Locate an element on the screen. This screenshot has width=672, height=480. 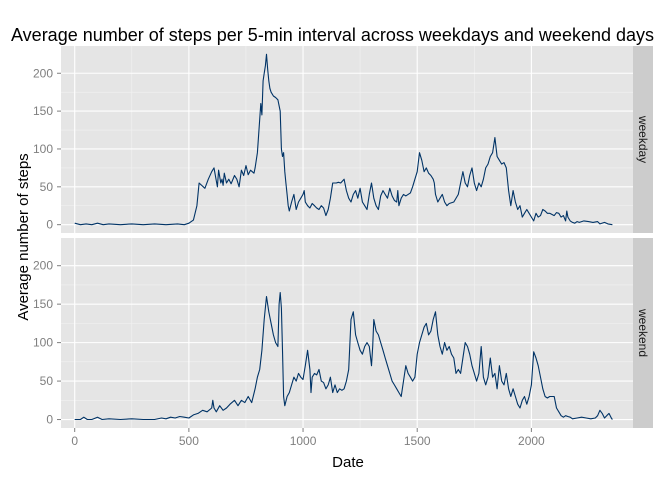
facet-label-weekend: weekend is located at coordinates (643, 332).